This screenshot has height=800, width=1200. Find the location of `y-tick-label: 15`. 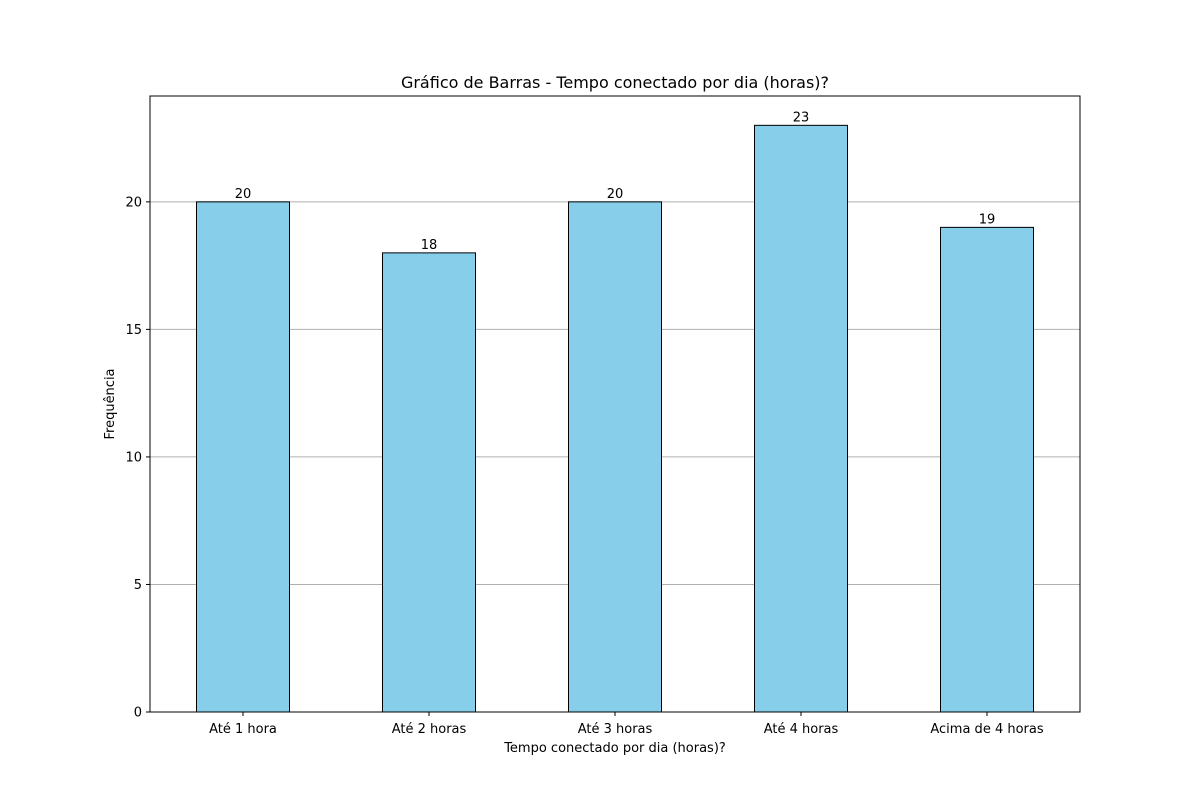

y-tick-label: 15 is located at coordinates (133, 330).